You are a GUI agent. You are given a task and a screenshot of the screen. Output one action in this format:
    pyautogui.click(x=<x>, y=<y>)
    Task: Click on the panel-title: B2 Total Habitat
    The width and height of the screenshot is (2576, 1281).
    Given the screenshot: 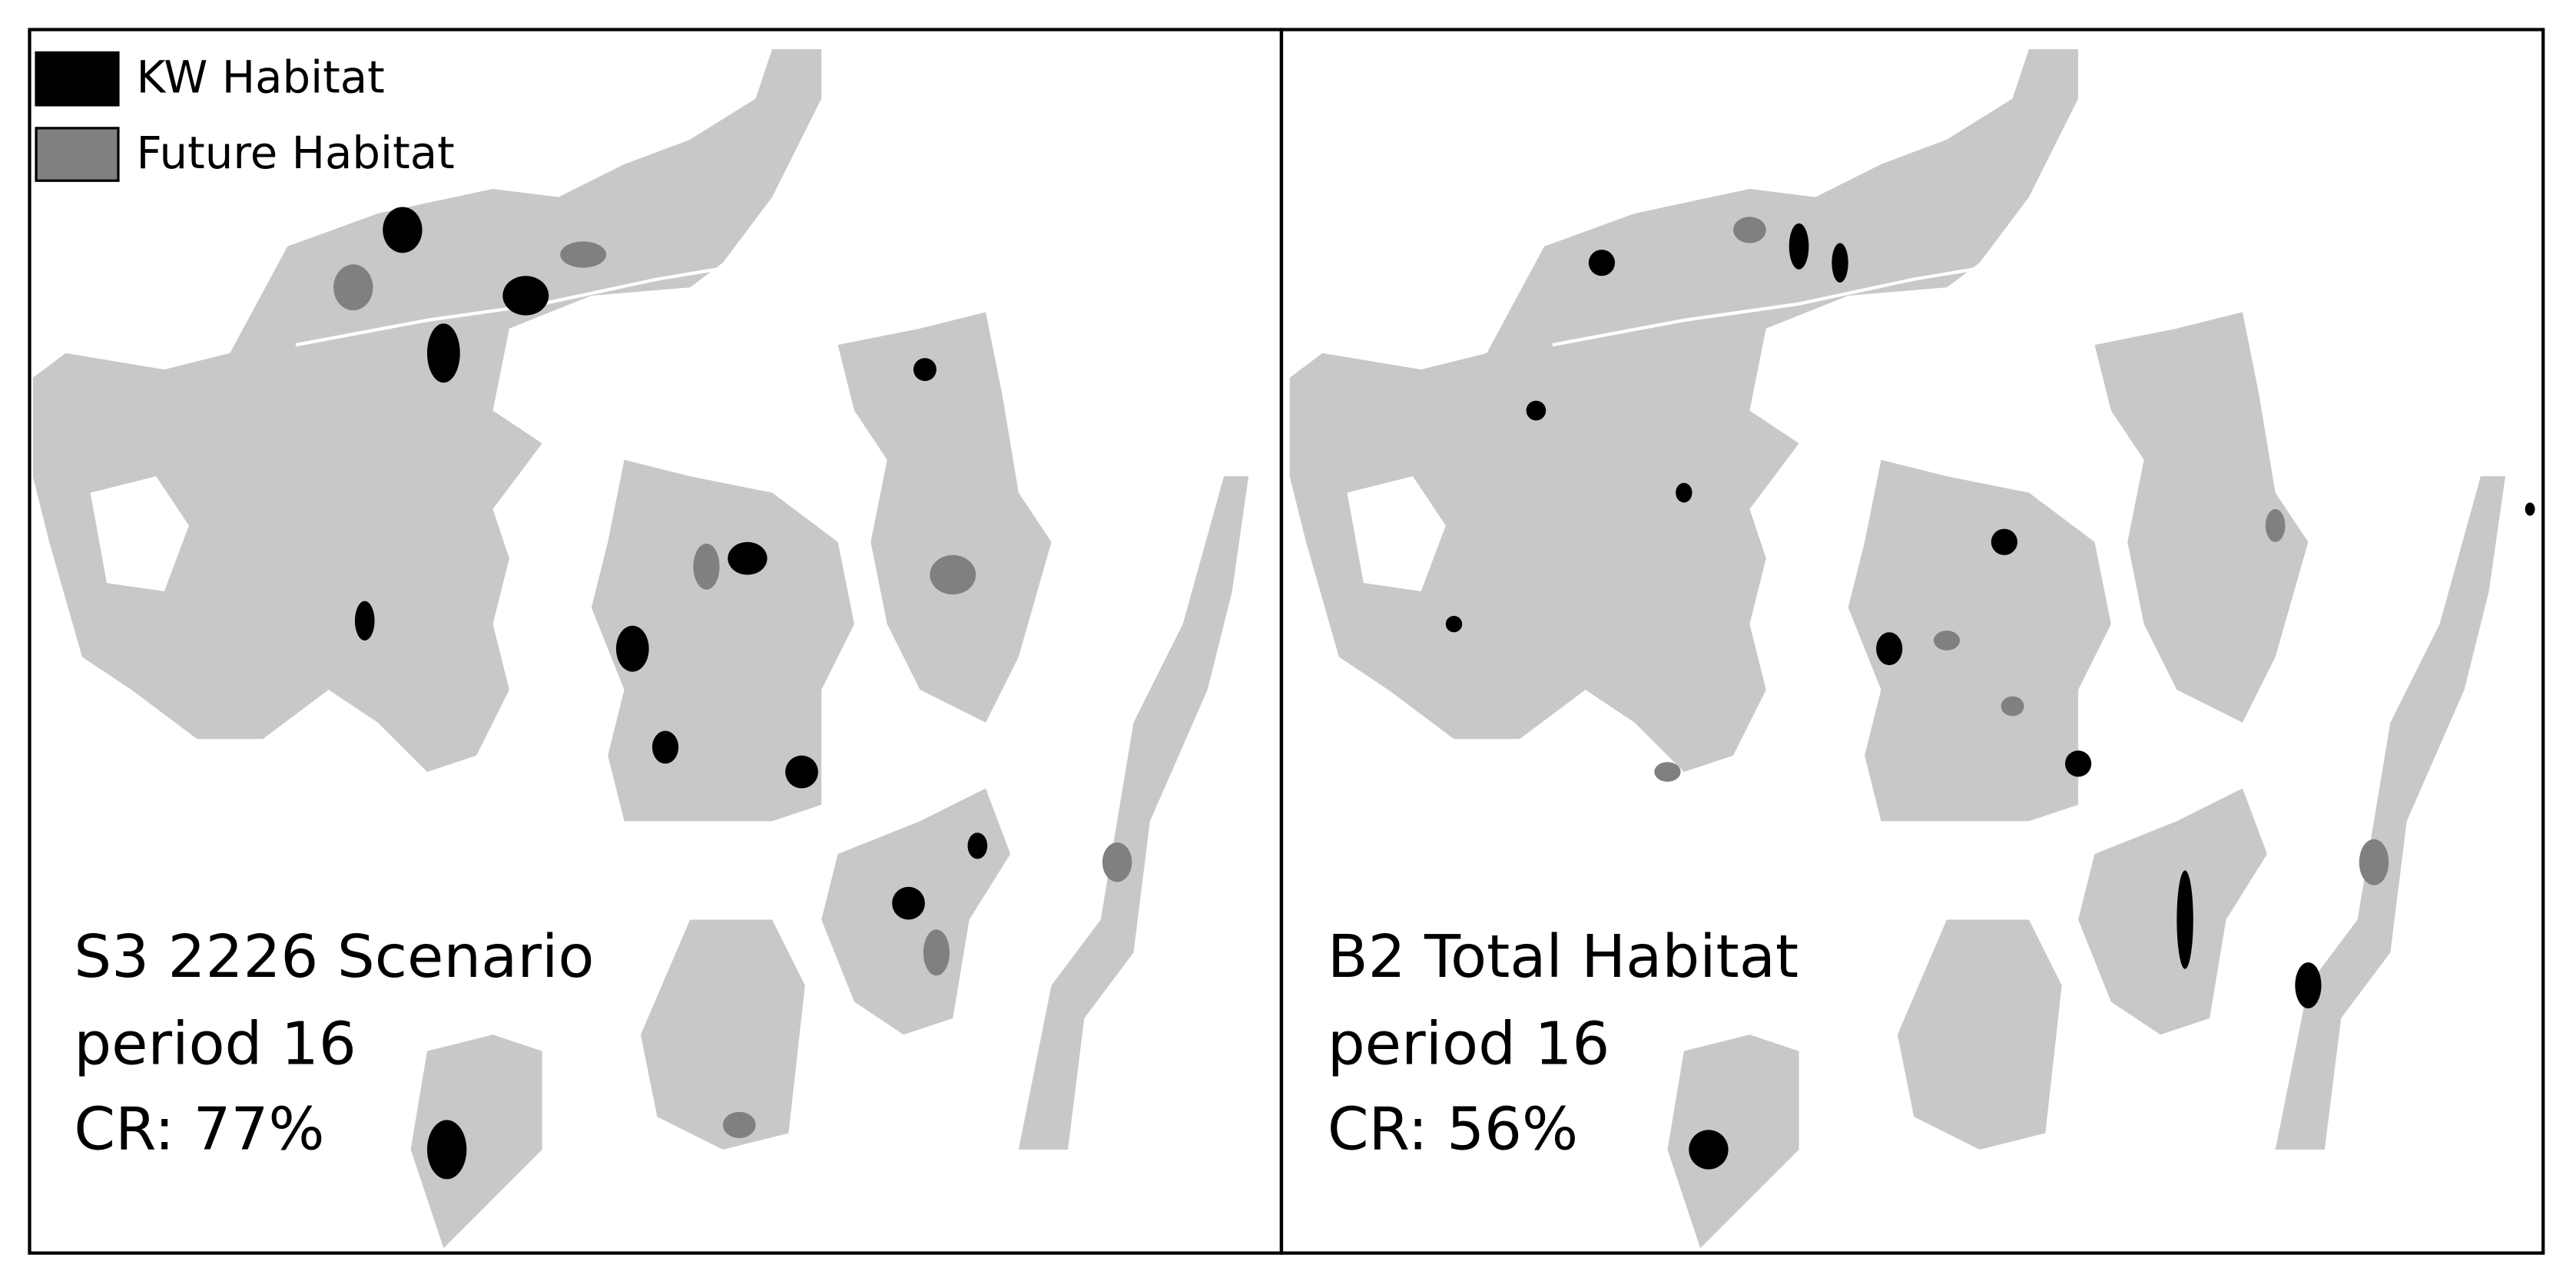 What is the action you would take?
    pyautogui.click(x=1563, y=957)
    